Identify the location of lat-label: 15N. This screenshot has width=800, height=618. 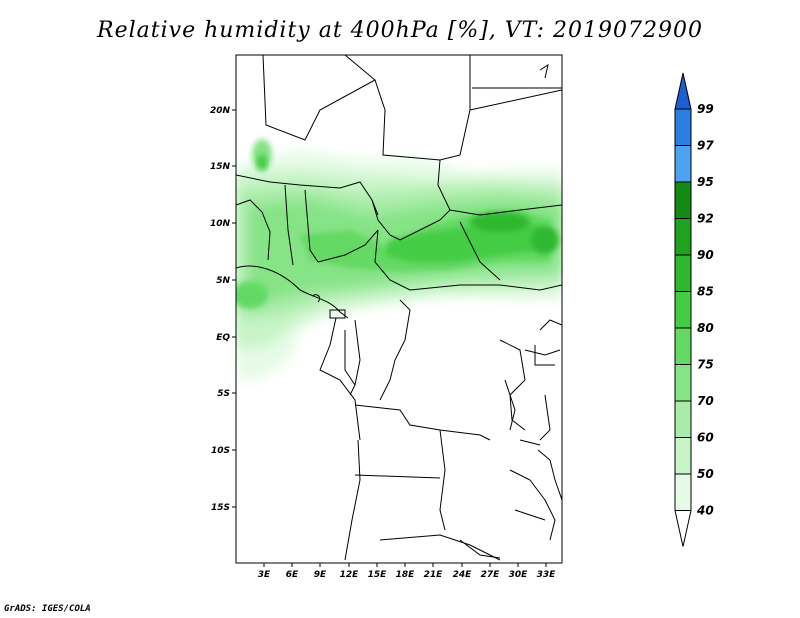
(220, 167).